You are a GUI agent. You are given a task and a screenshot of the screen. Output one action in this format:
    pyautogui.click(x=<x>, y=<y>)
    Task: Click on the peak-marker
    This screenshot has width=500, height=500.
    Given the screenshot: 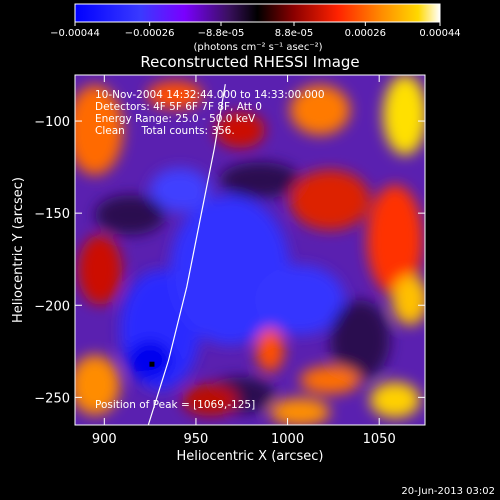 What is the action you would take?
    pyautogui.click(x=152, y=364)
    